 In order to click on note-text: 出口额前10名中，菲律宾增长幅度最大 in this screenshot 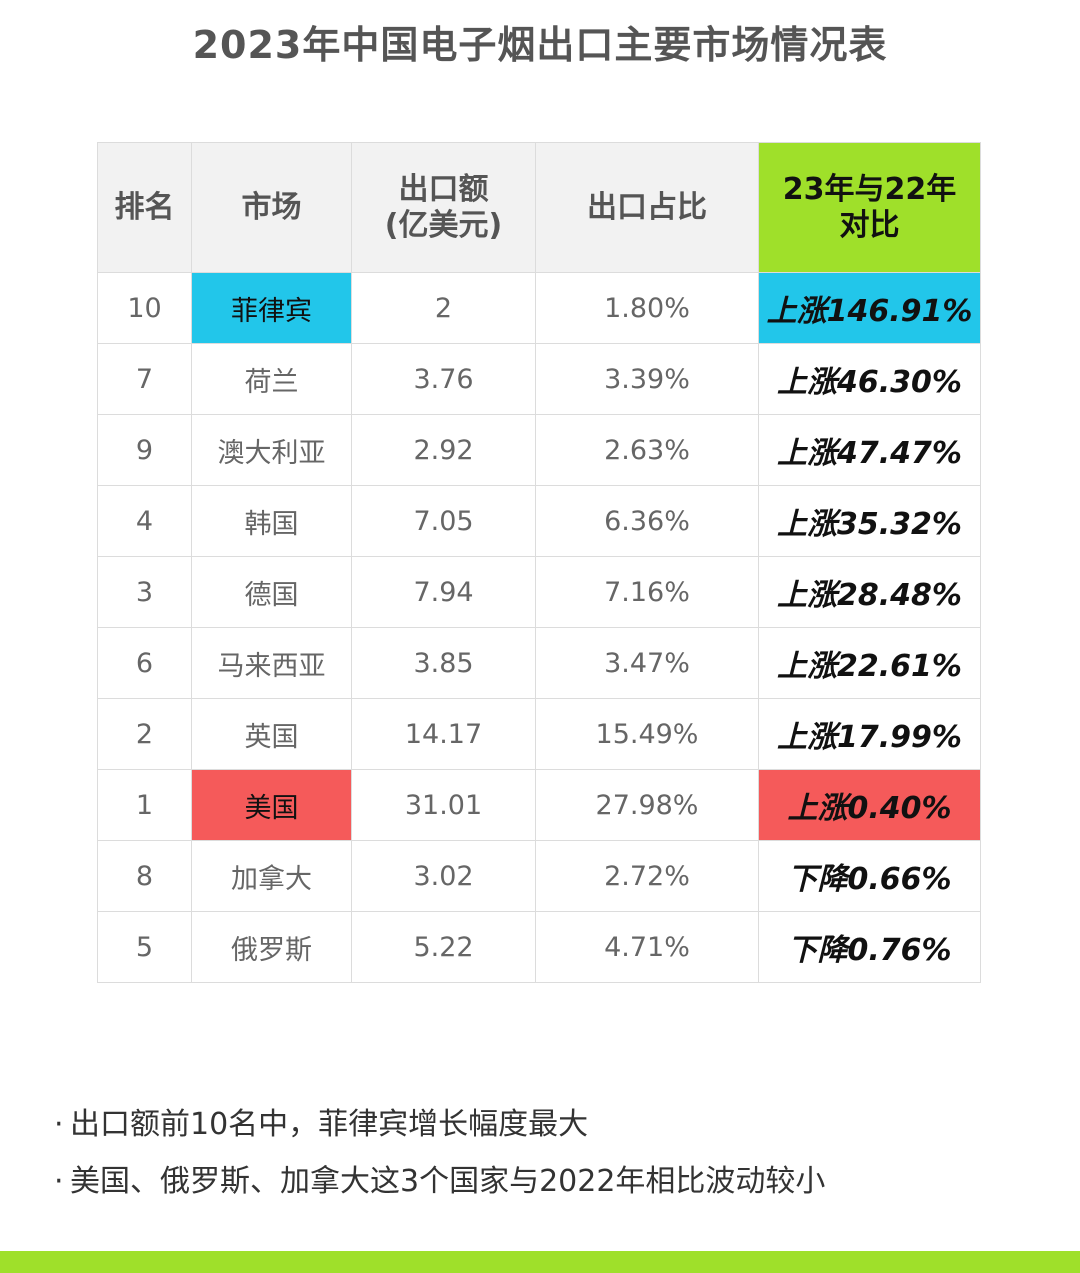, I will do `click(329, 1124)`.